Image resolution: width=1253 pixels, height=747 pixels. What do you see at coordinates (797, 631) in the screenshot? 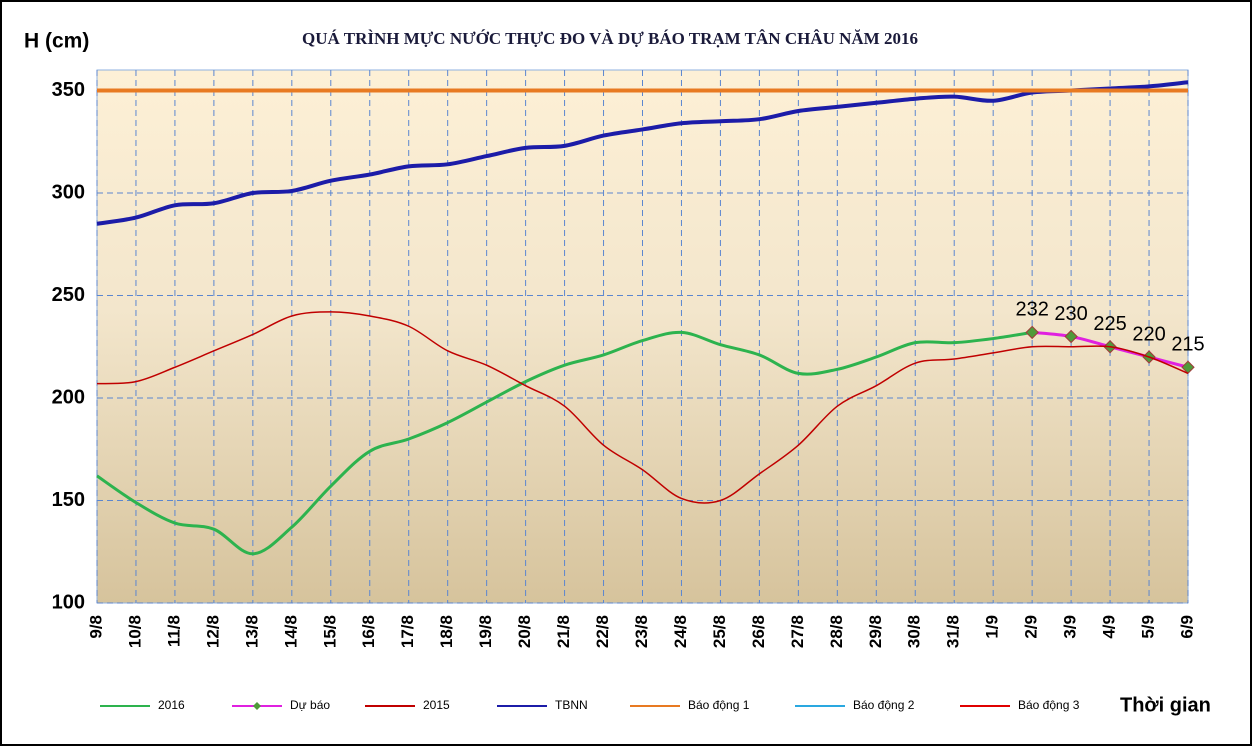
I see `x-tick-label: 27/8` at bounding box center [797, 631].